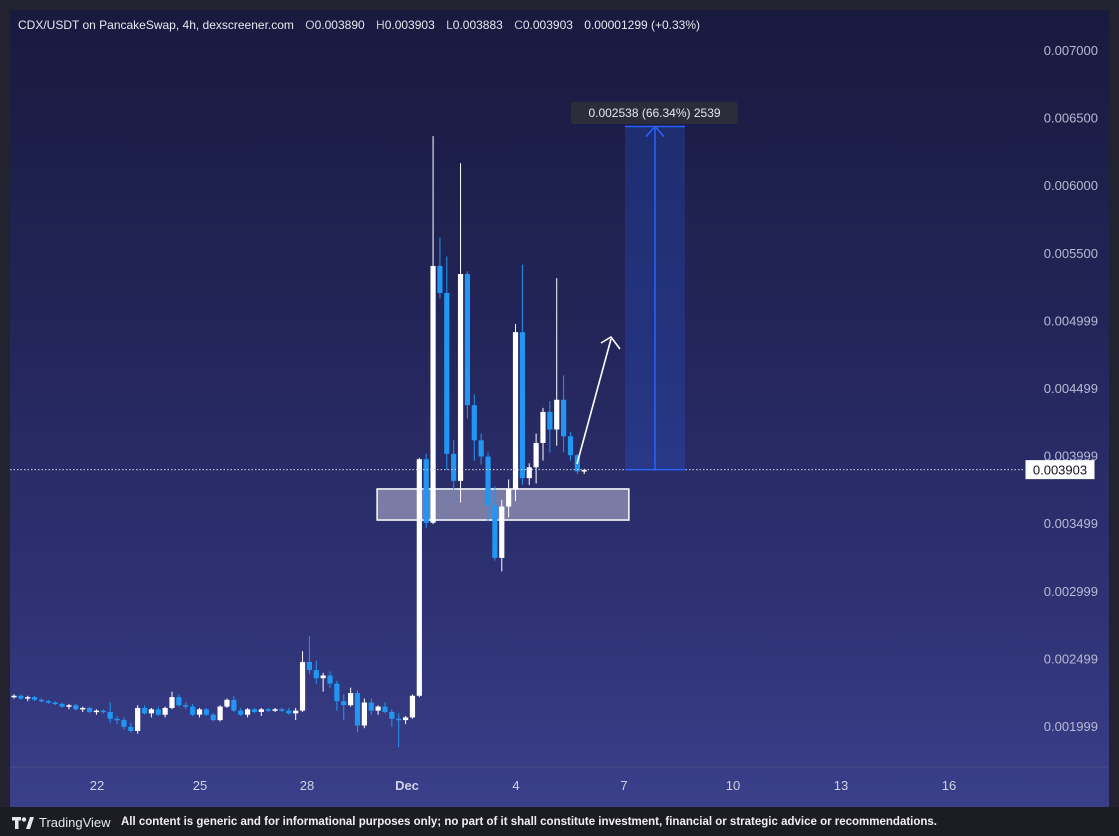 The image size is (1119, 836). Describe the element at coordinates (841, 785) in the screenshot. I see `x-tick-label: 13` at that location.